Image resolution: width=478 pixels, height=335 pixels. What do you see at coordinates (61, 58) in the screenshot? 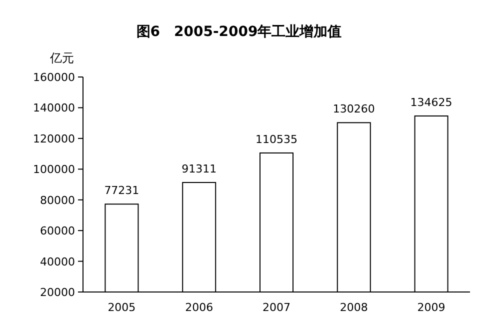
I see `y-axis-title: 亿元` at bounding box center [61, 58].